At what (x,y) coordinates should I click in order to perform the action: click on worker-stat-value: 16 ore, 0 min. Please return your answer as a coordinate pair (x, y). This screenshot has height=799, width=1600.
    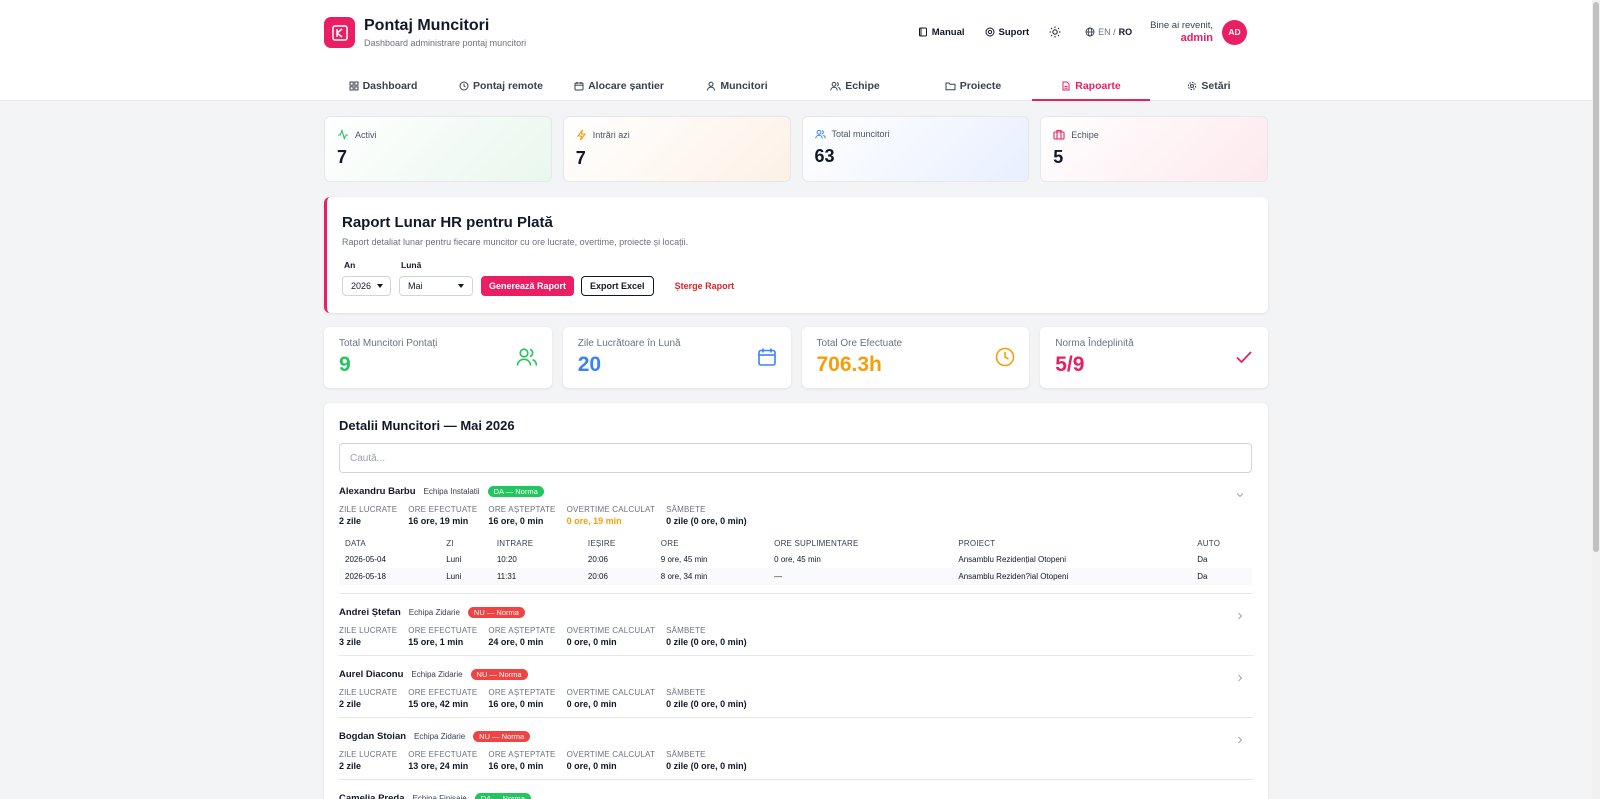
    Looking at the image, I should click on (516, 766).